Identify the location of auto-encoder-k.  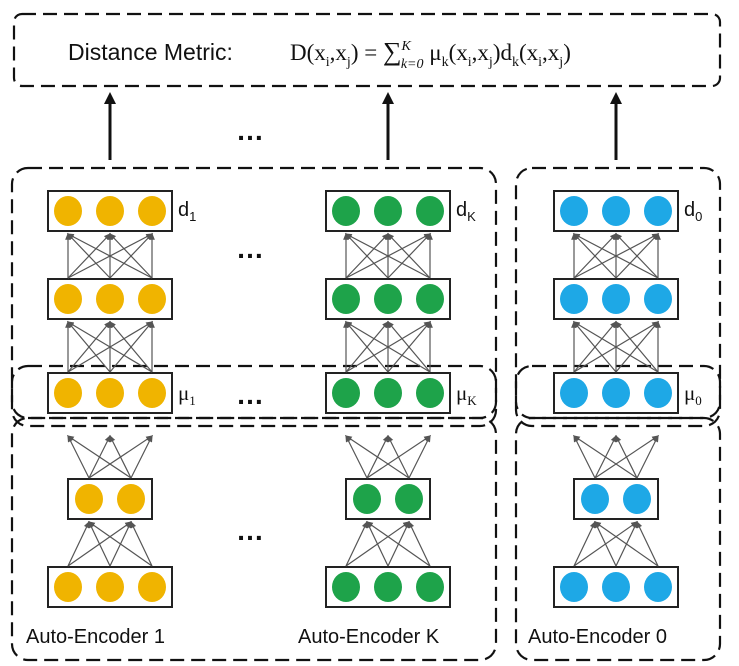
(388, 399).